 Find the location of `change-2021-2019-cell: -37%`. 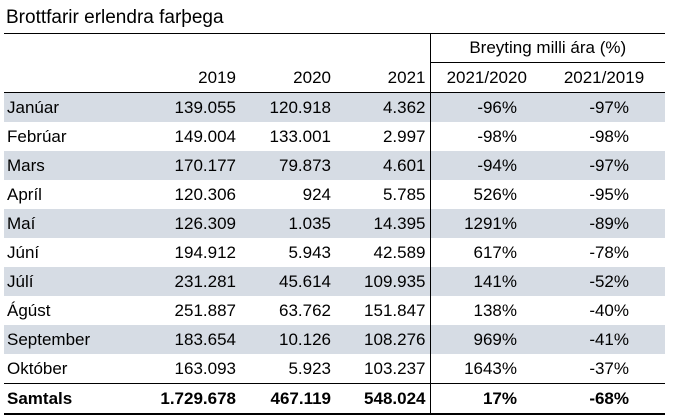

change-2021-2019-cell: -37% is located at coordinates (609, 368).